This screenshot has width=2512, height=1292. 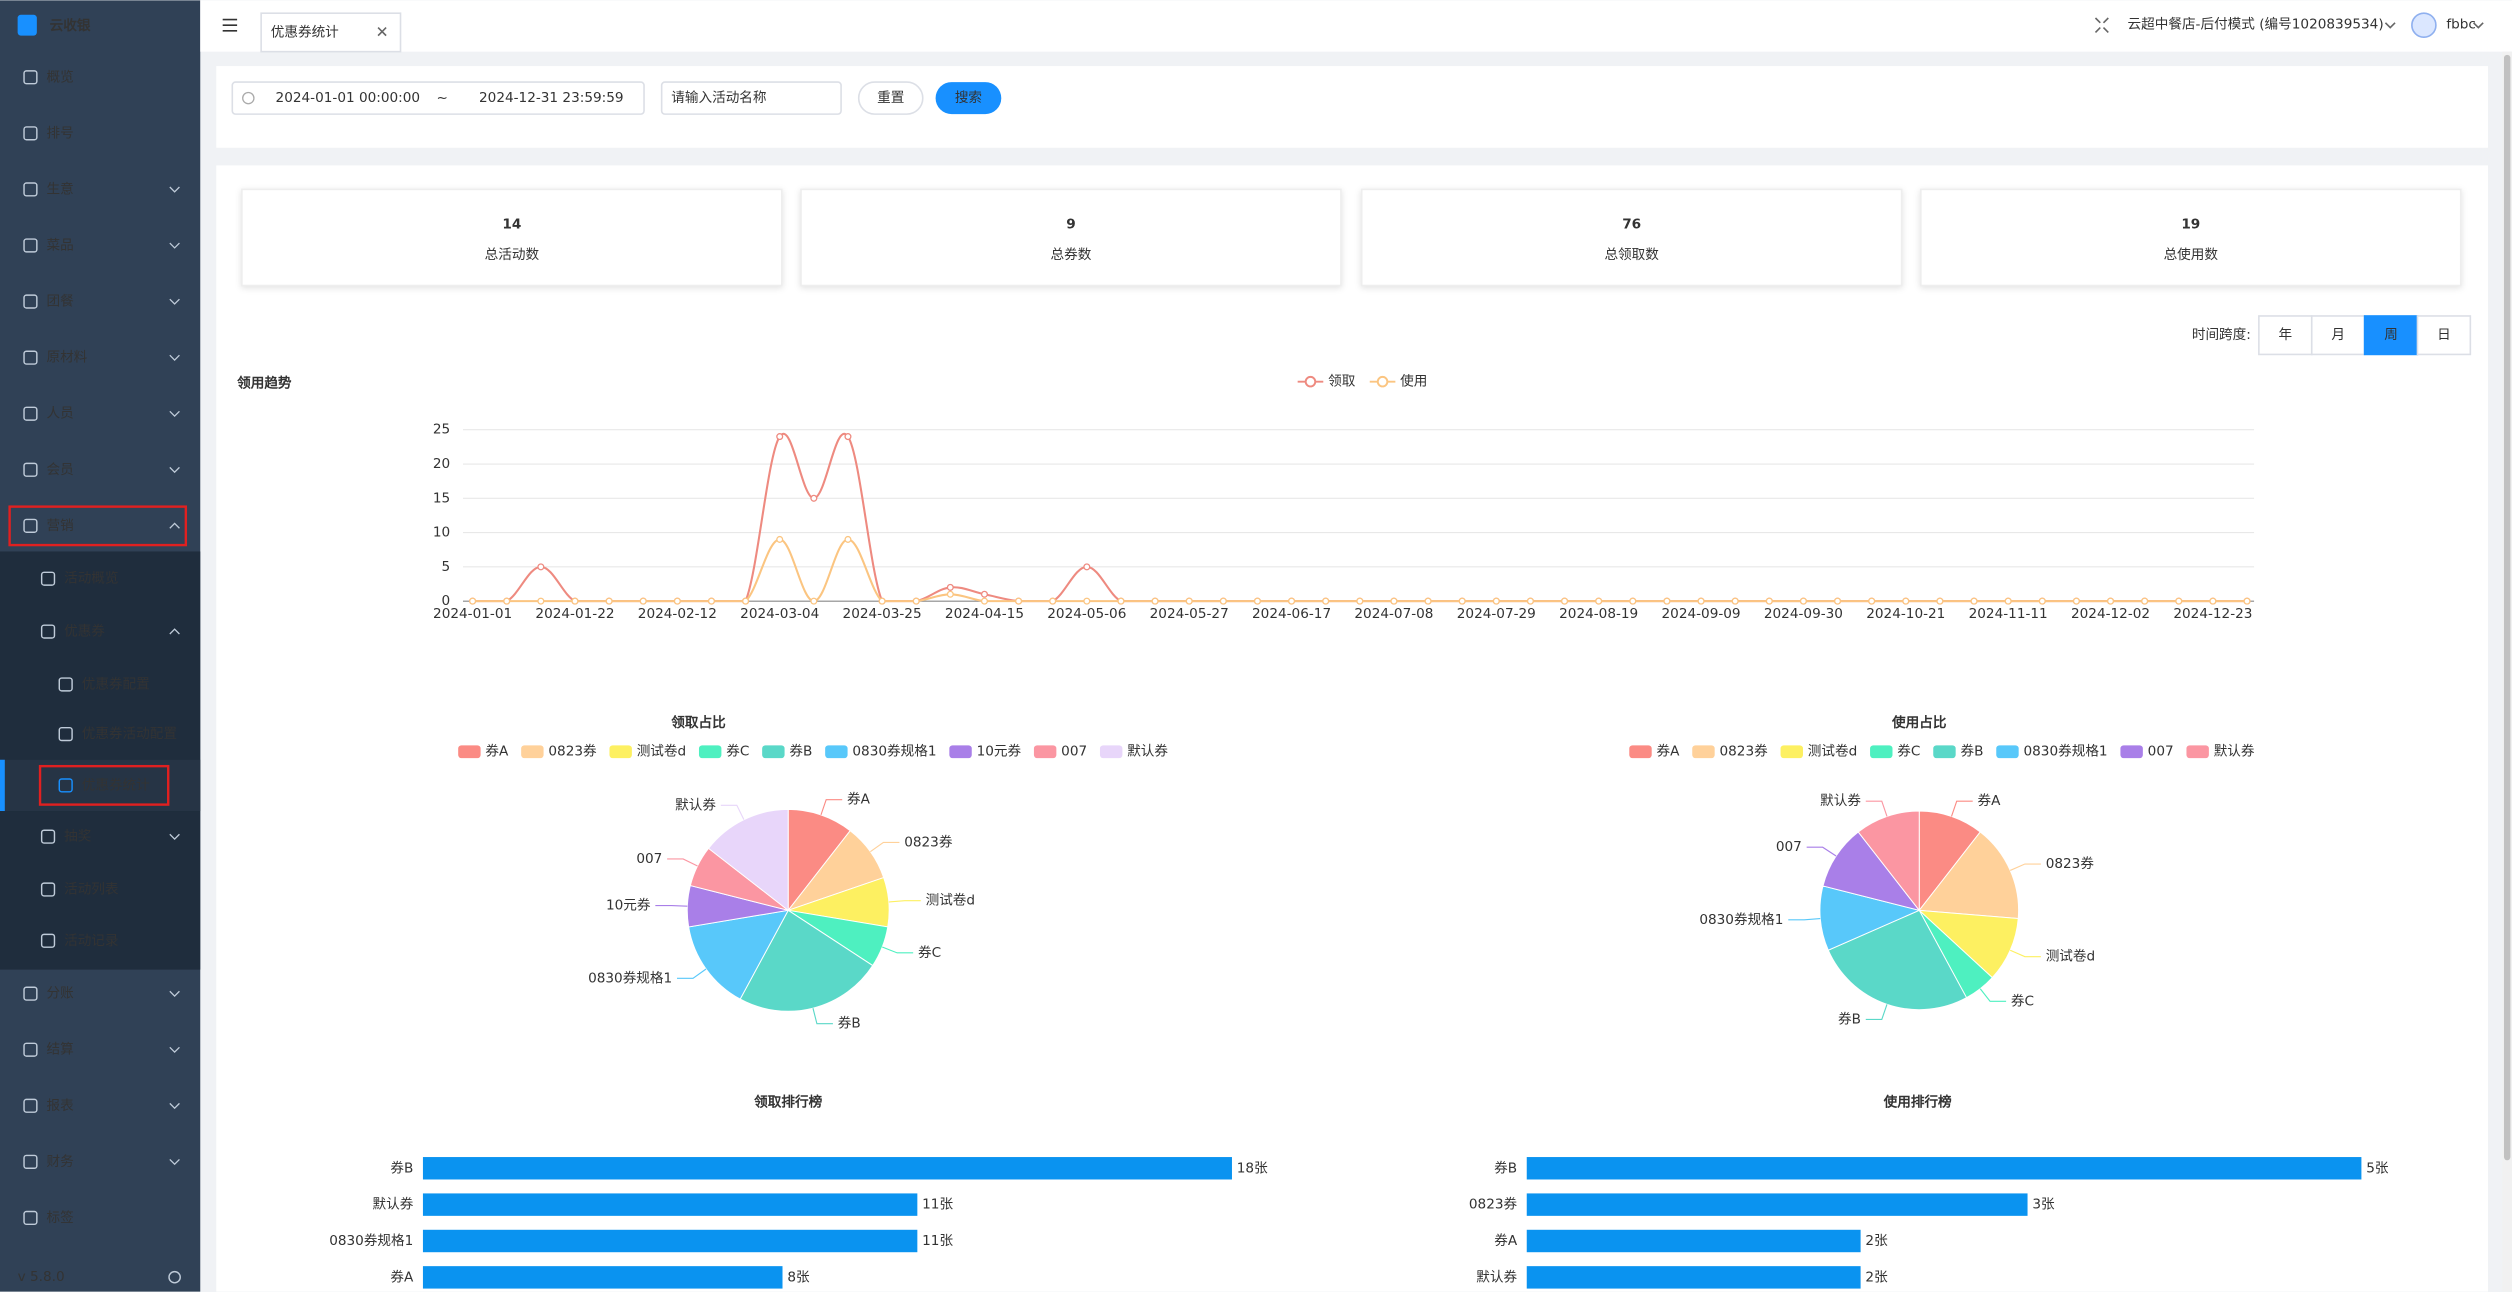 I want to click on store-name: 云超中餐店-后付模式 (编号1020839534), so click(x=2256, y=24).